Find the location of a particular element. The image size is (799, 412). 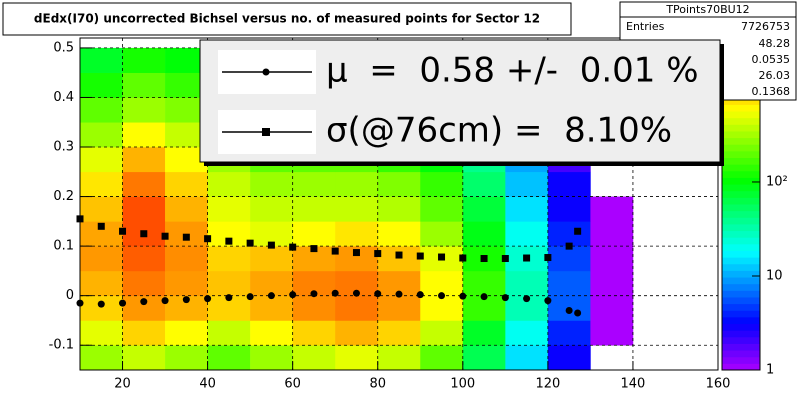

stats-value: 0.1368 is located at coordinates (771, 91).